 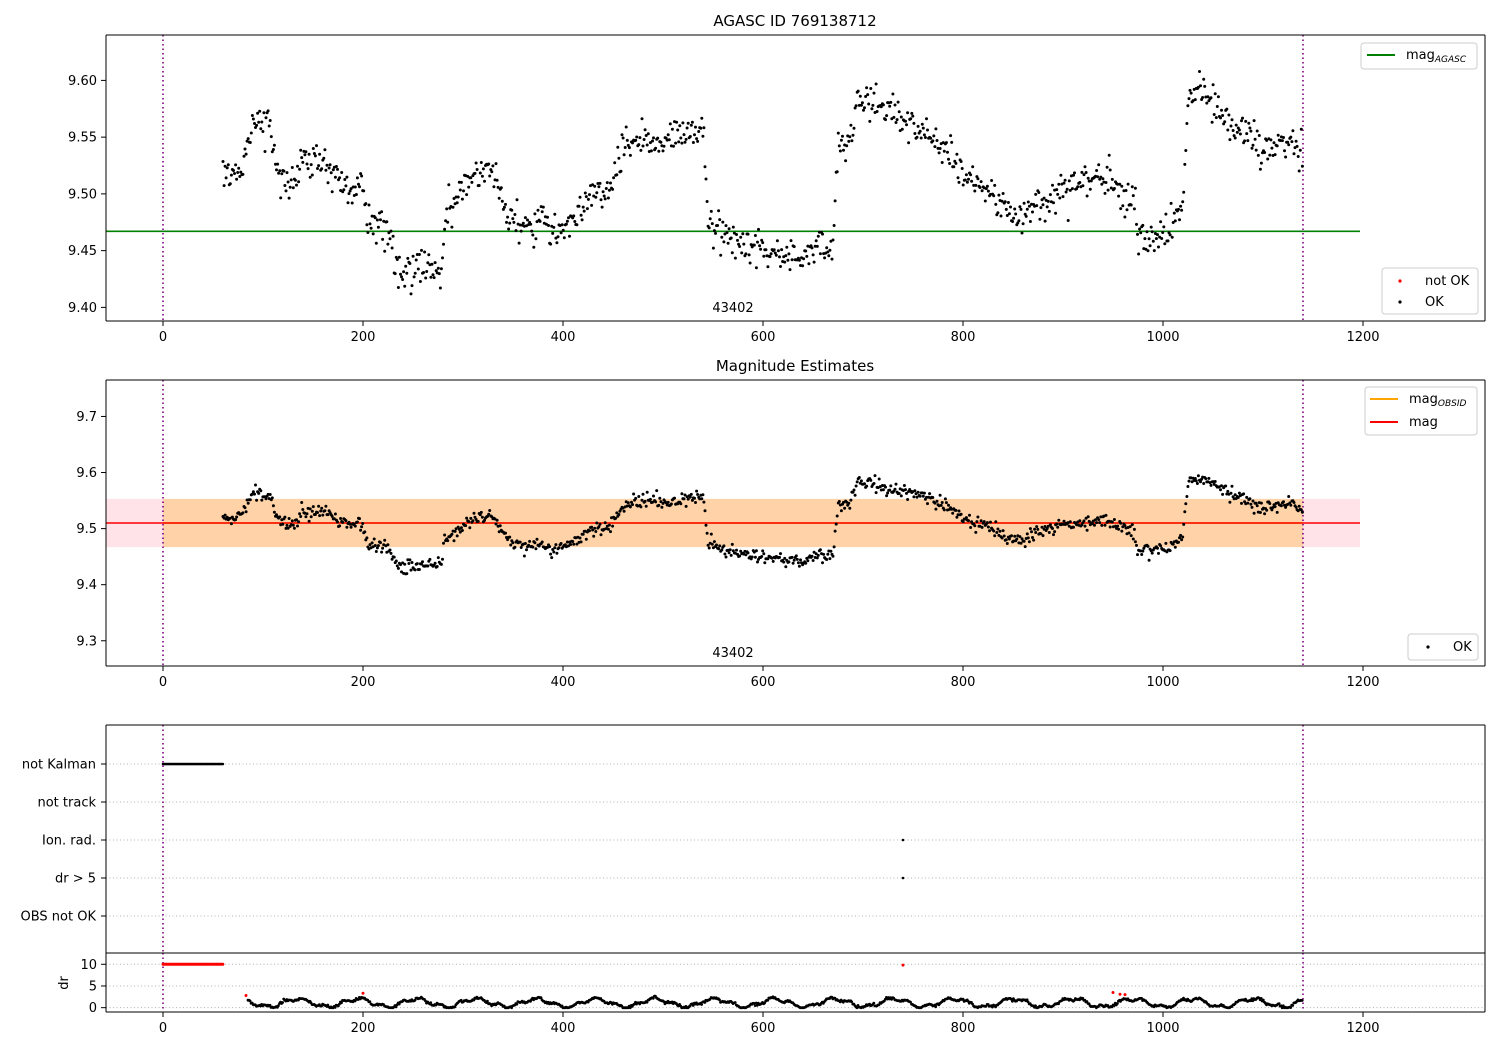 I want to click on p4-xtick-label: 0, so click(x=163, y=1028).